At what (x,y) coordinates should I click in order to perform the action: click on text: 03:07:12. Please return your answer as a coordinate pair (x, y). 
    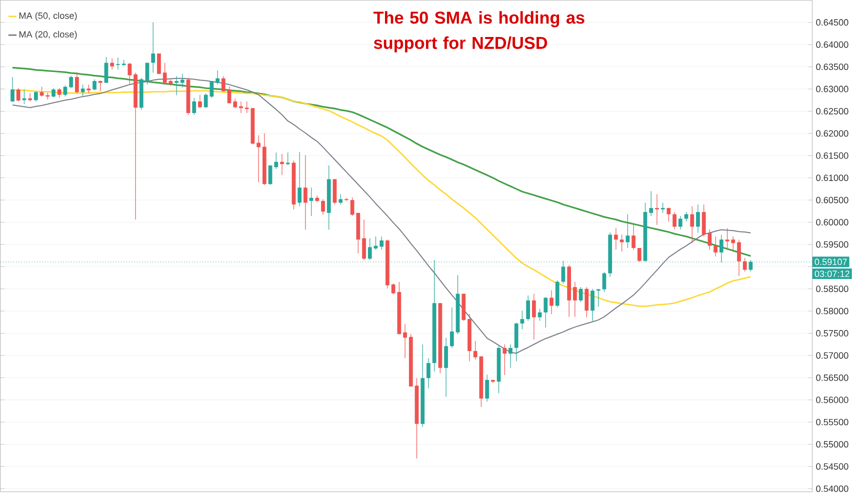
    Looking at the image, I should click on (832, 273).